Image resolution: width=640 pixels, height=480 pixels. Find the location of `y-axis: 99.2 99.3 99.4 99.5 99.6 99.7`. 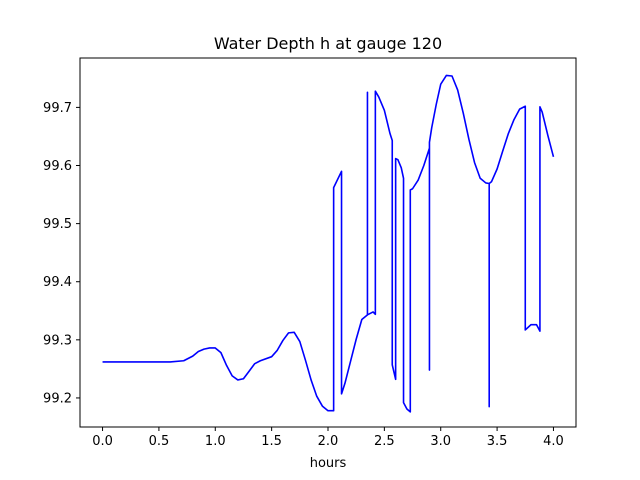

y-axis: 99.2 99.3 99.4 99.5 99.6 99.7 is located at coordinates (61, 253).